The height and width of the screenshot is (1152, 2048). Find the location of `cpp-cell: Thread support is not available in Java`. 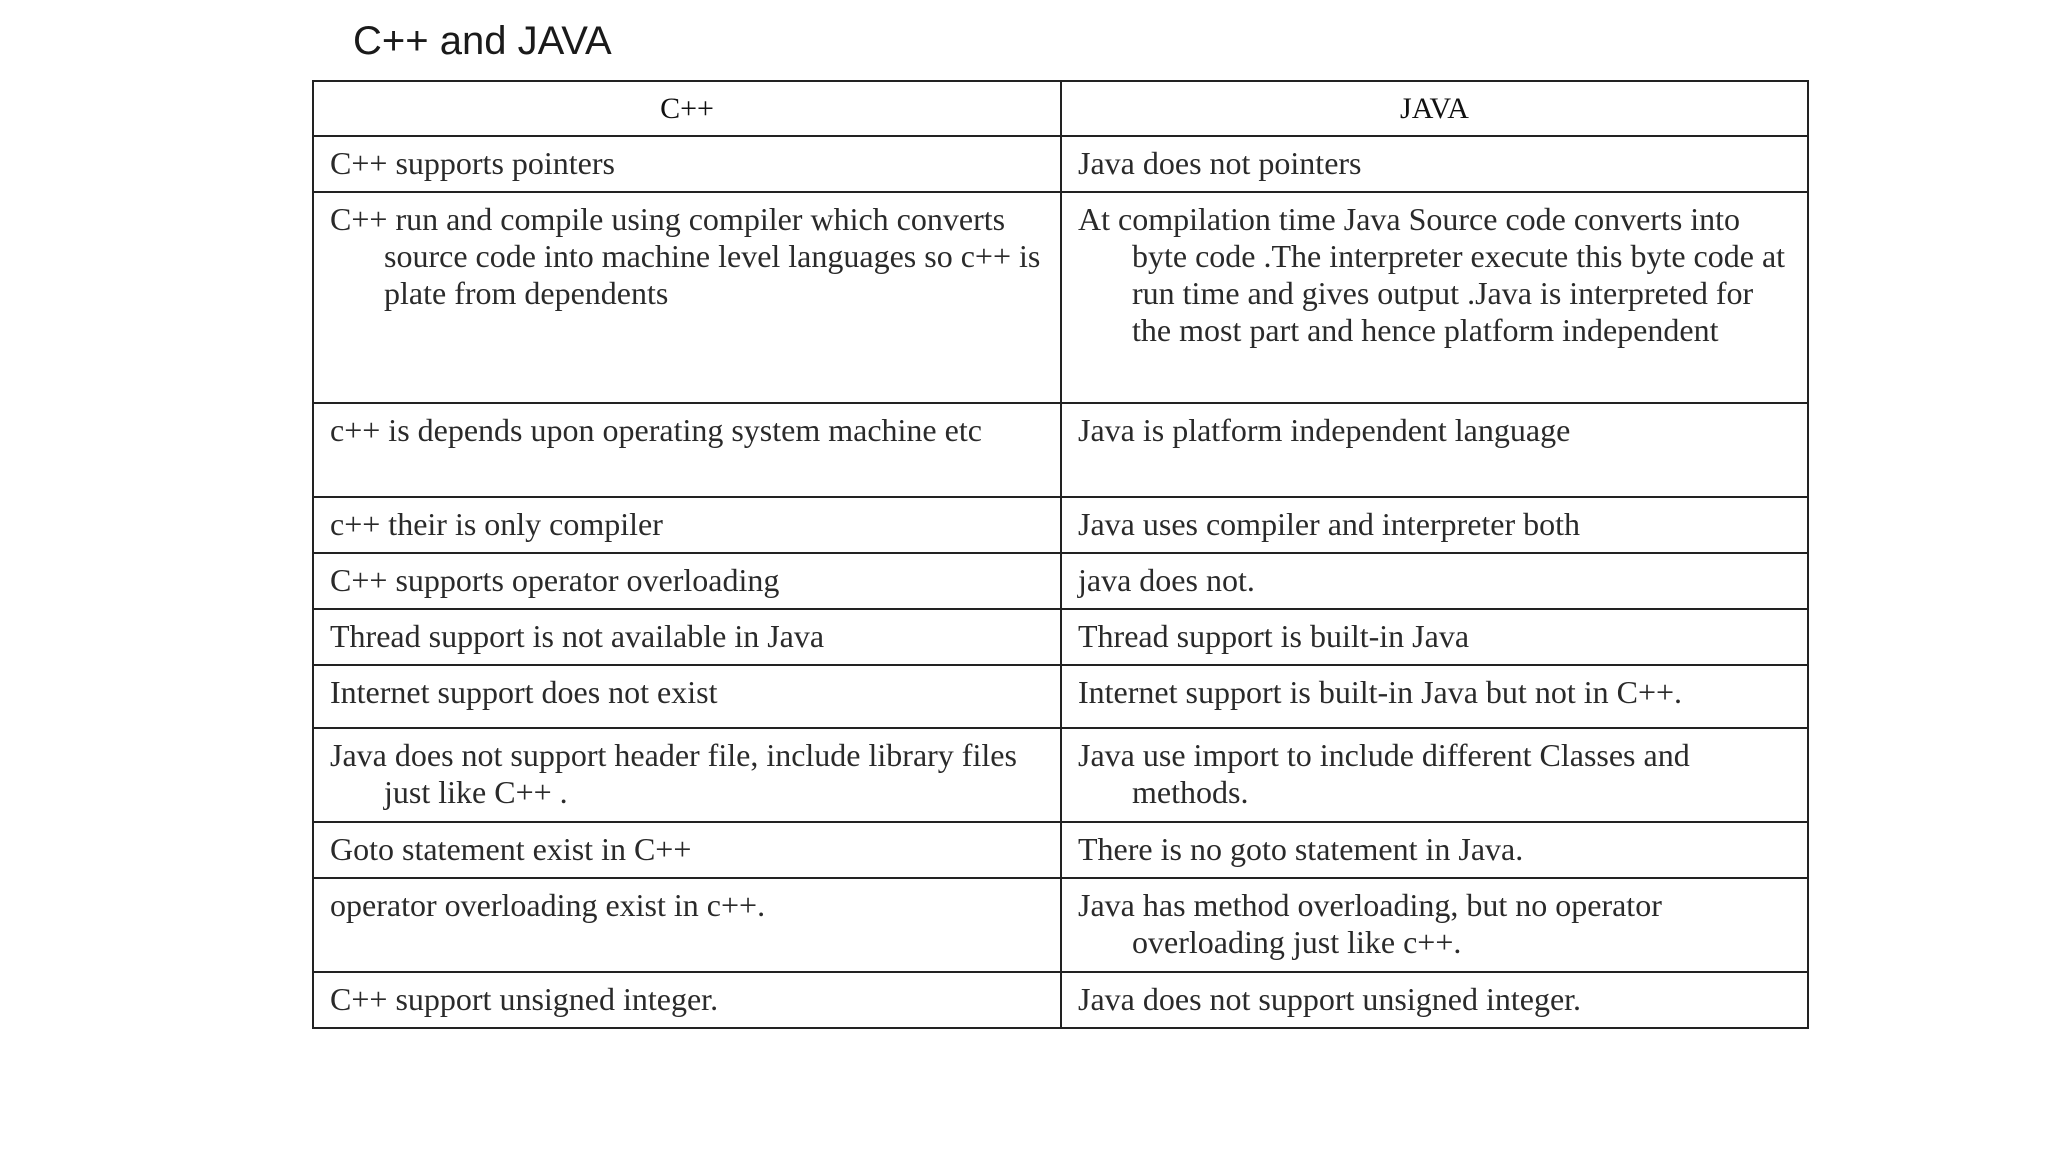

cpp-cell: Thread support is not available in Java is located at coordinates (687, 637).